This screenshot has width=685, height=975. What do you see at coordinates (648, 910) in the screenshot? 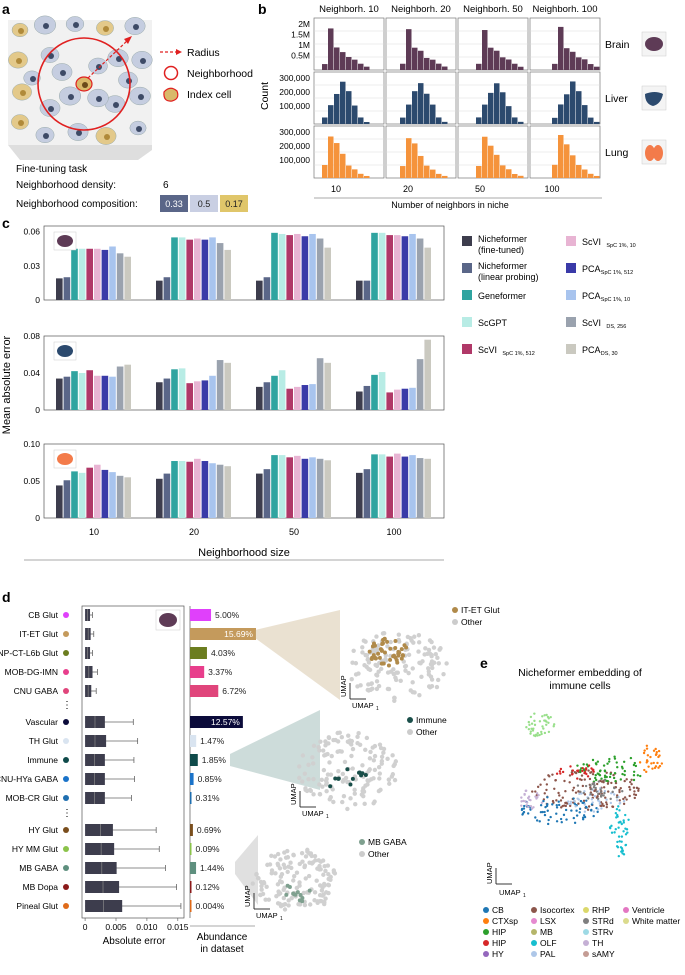
I see `e-legend-label: Ventricle` at bounding box center [648, 910].